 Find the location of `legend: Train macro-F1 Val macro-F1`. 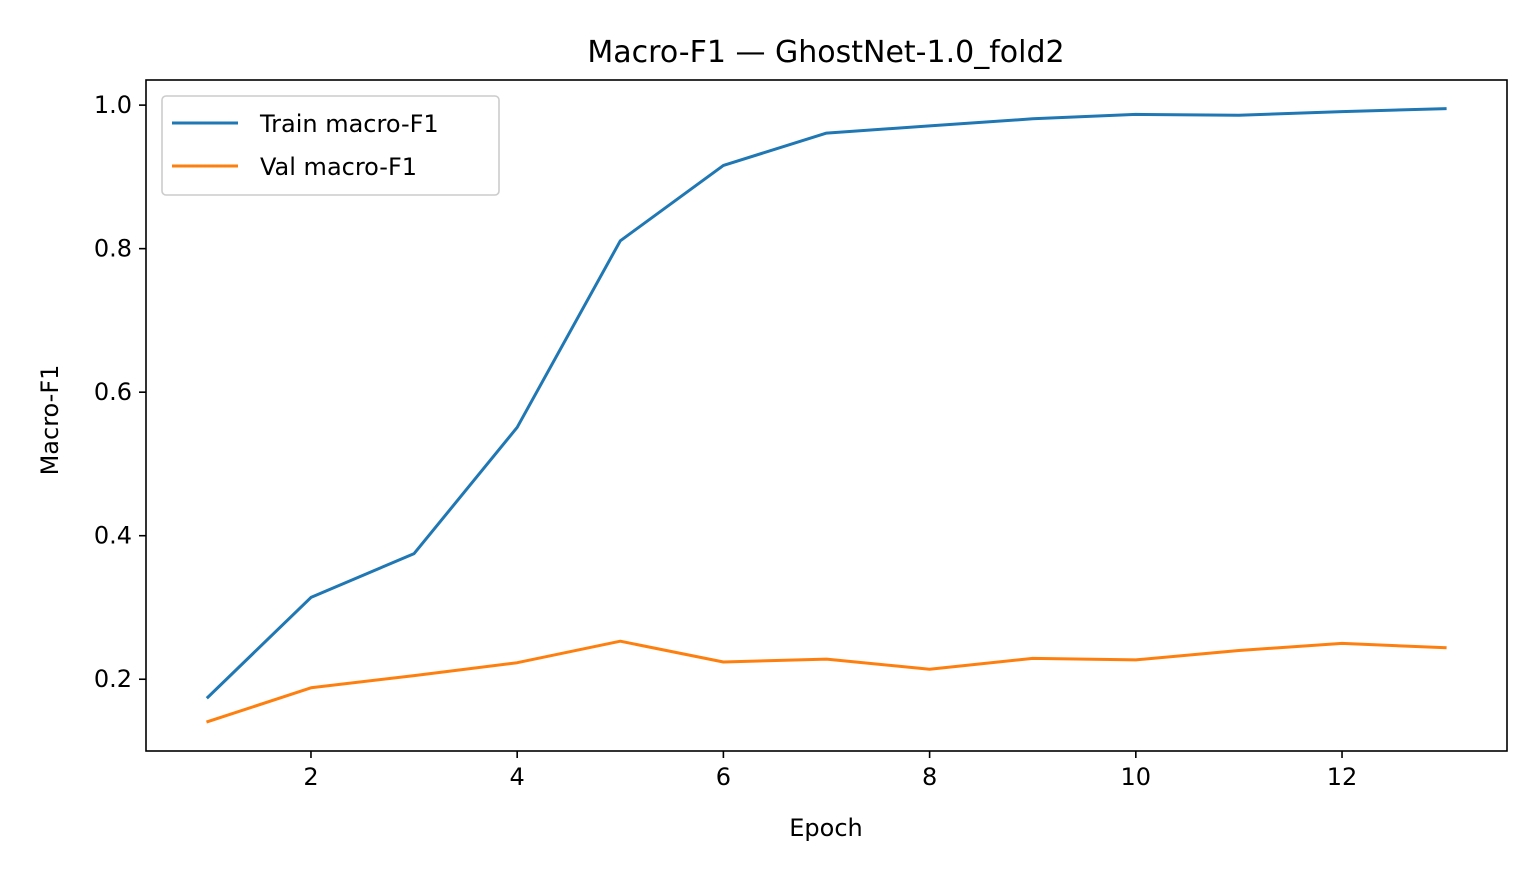

legend: Train macro-F1 Val macro-F1 is located at coordinates (330, 145).